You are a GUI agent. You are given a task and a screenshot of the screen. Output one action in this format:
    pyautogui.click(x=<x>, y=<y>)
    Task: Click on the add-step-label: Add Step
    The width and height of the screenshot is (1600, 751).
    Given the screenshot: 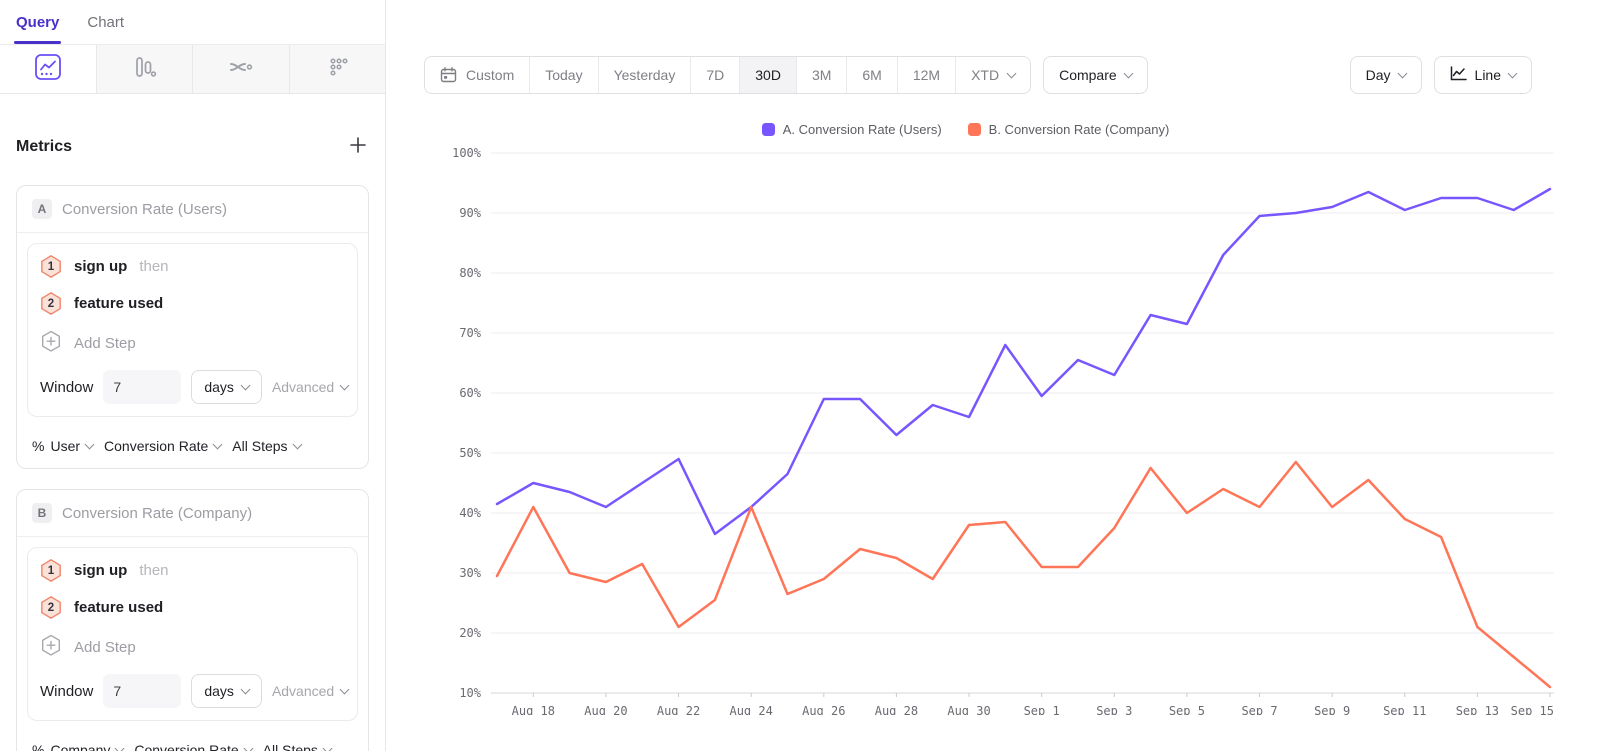 What is the action you would take?
    pyautogui.click(x=105, y=343)
    